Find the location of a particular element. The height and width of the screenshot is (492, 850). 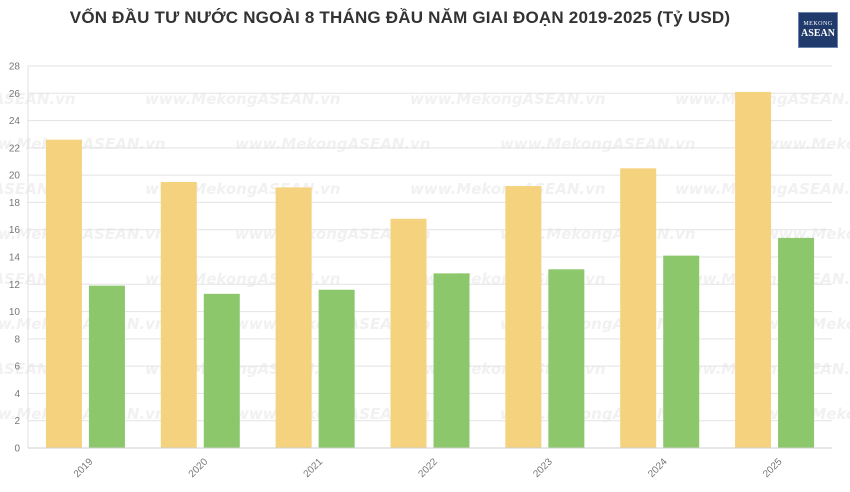

watermark-text-4: www.MekongASEAN.vn is located at coordinates (83, 144).